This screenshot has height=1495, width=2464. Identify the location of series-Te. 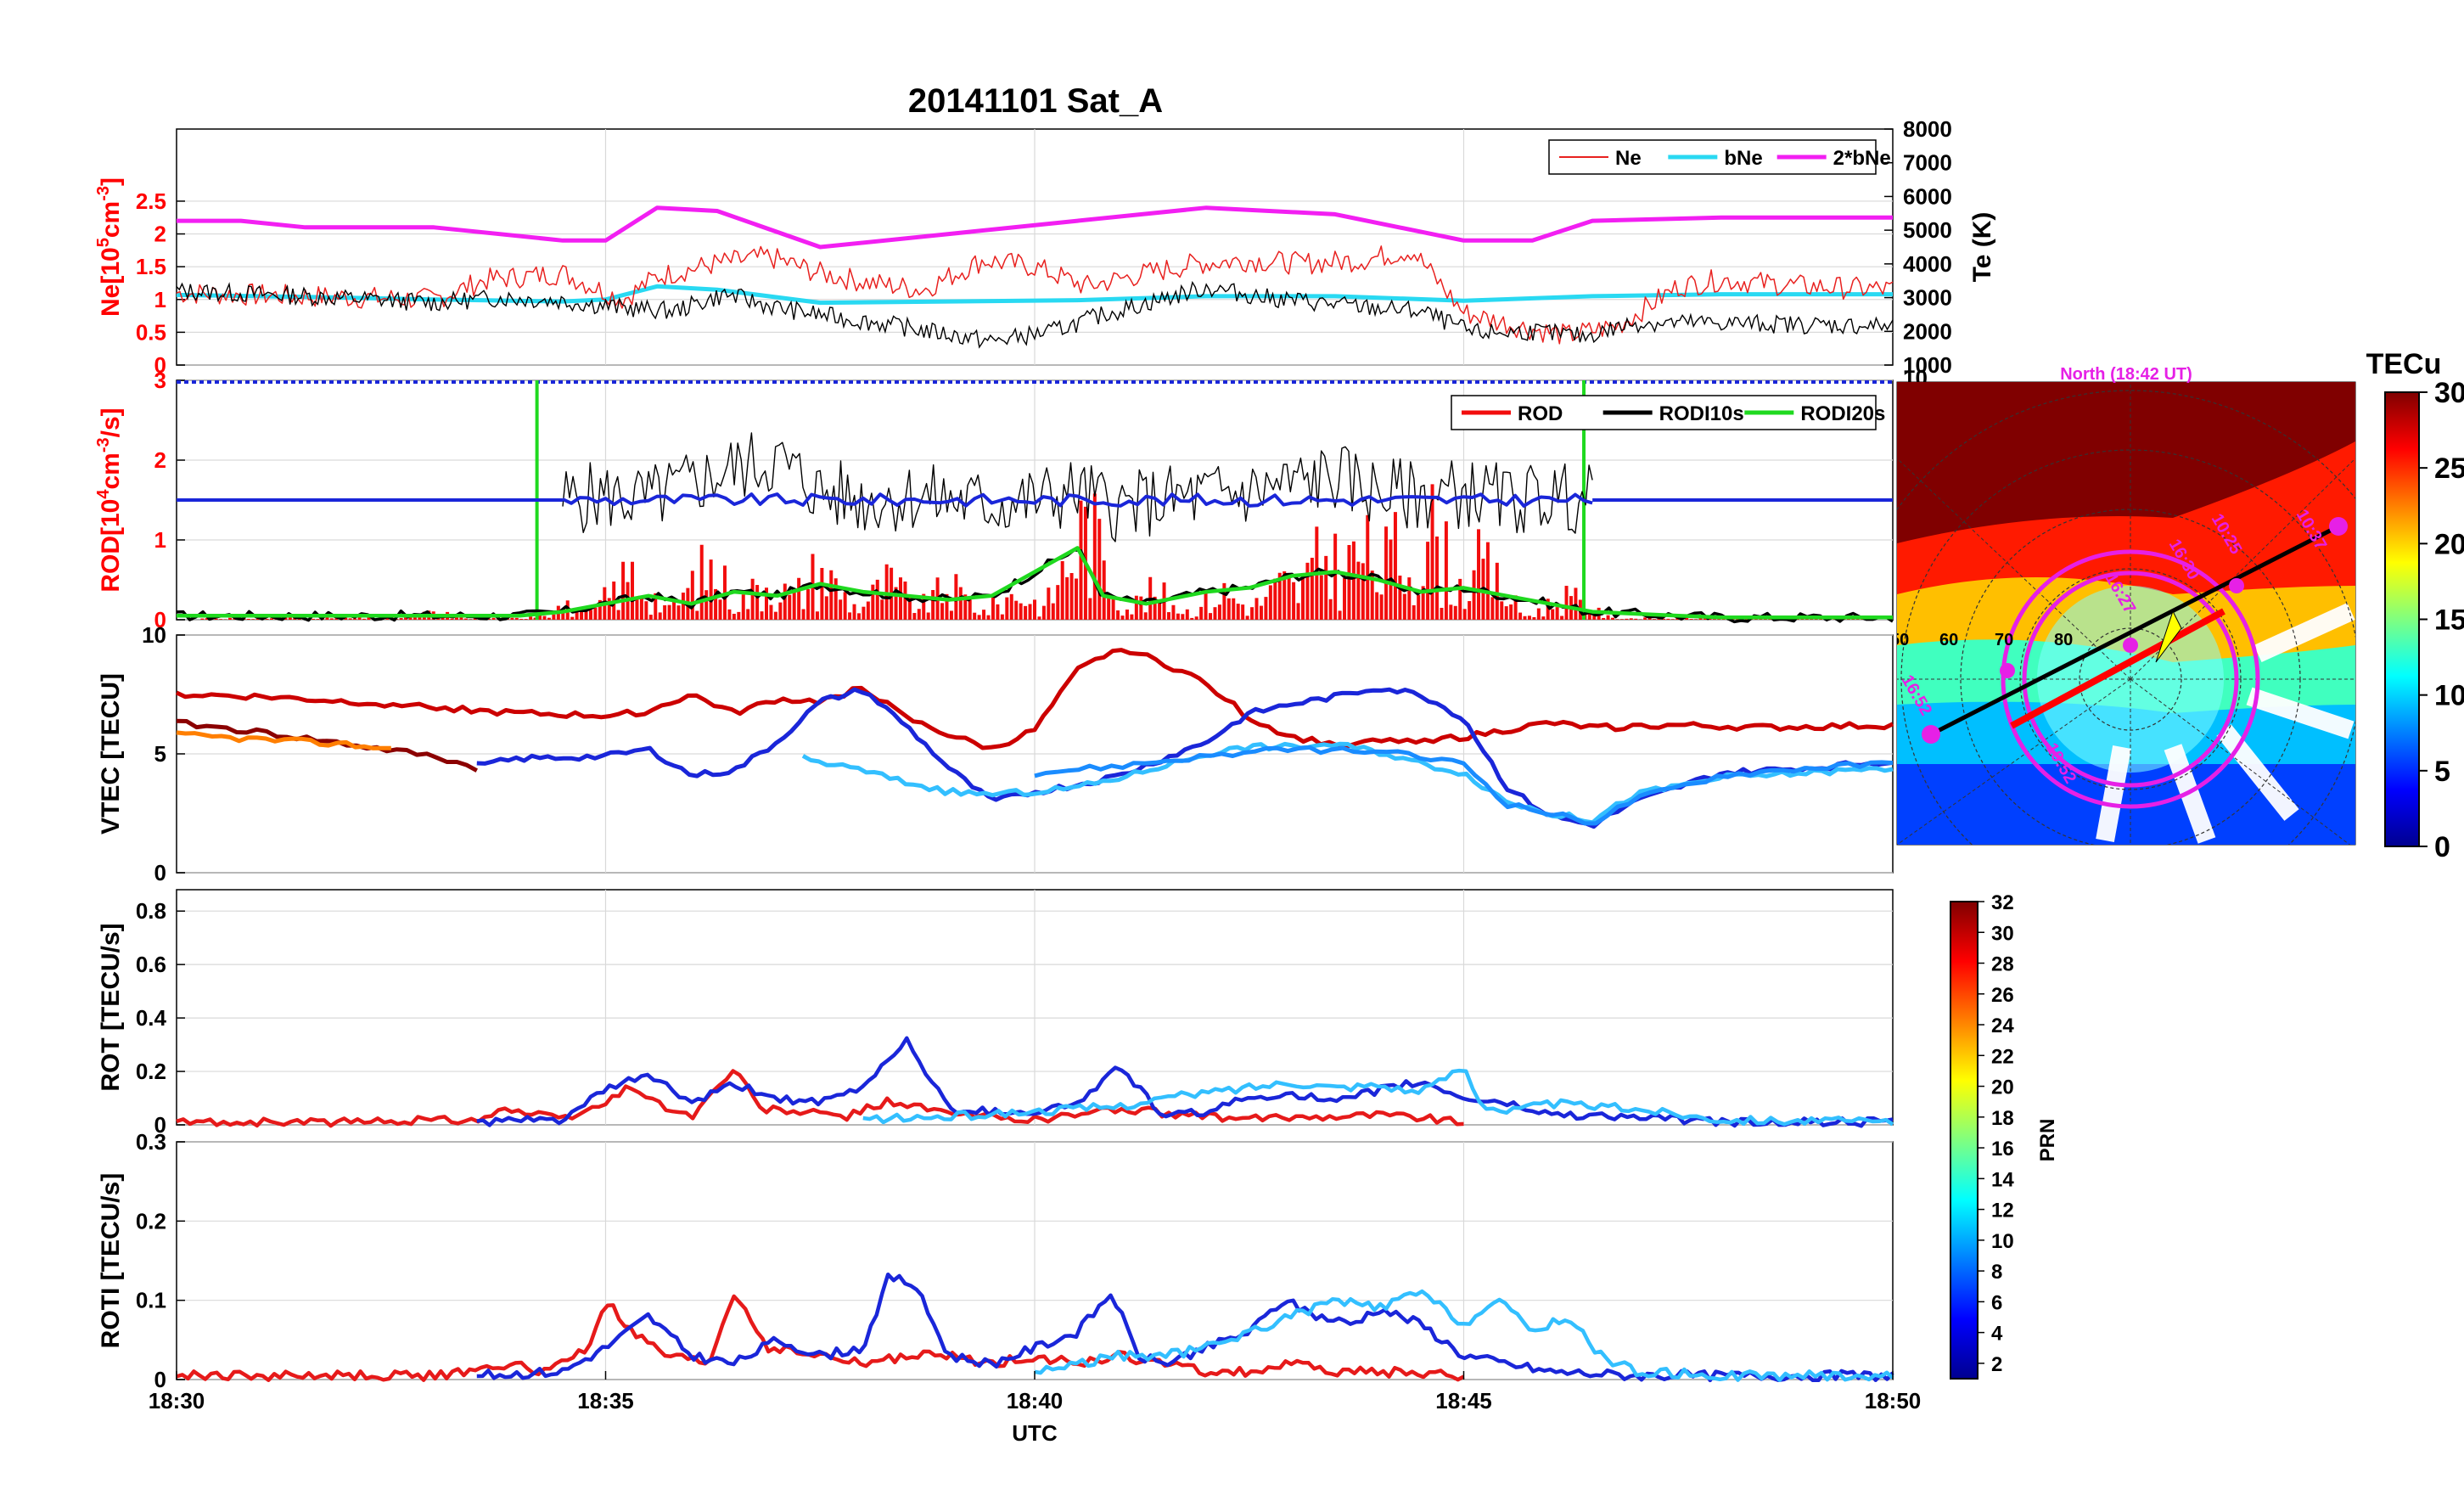
(1035, 314).